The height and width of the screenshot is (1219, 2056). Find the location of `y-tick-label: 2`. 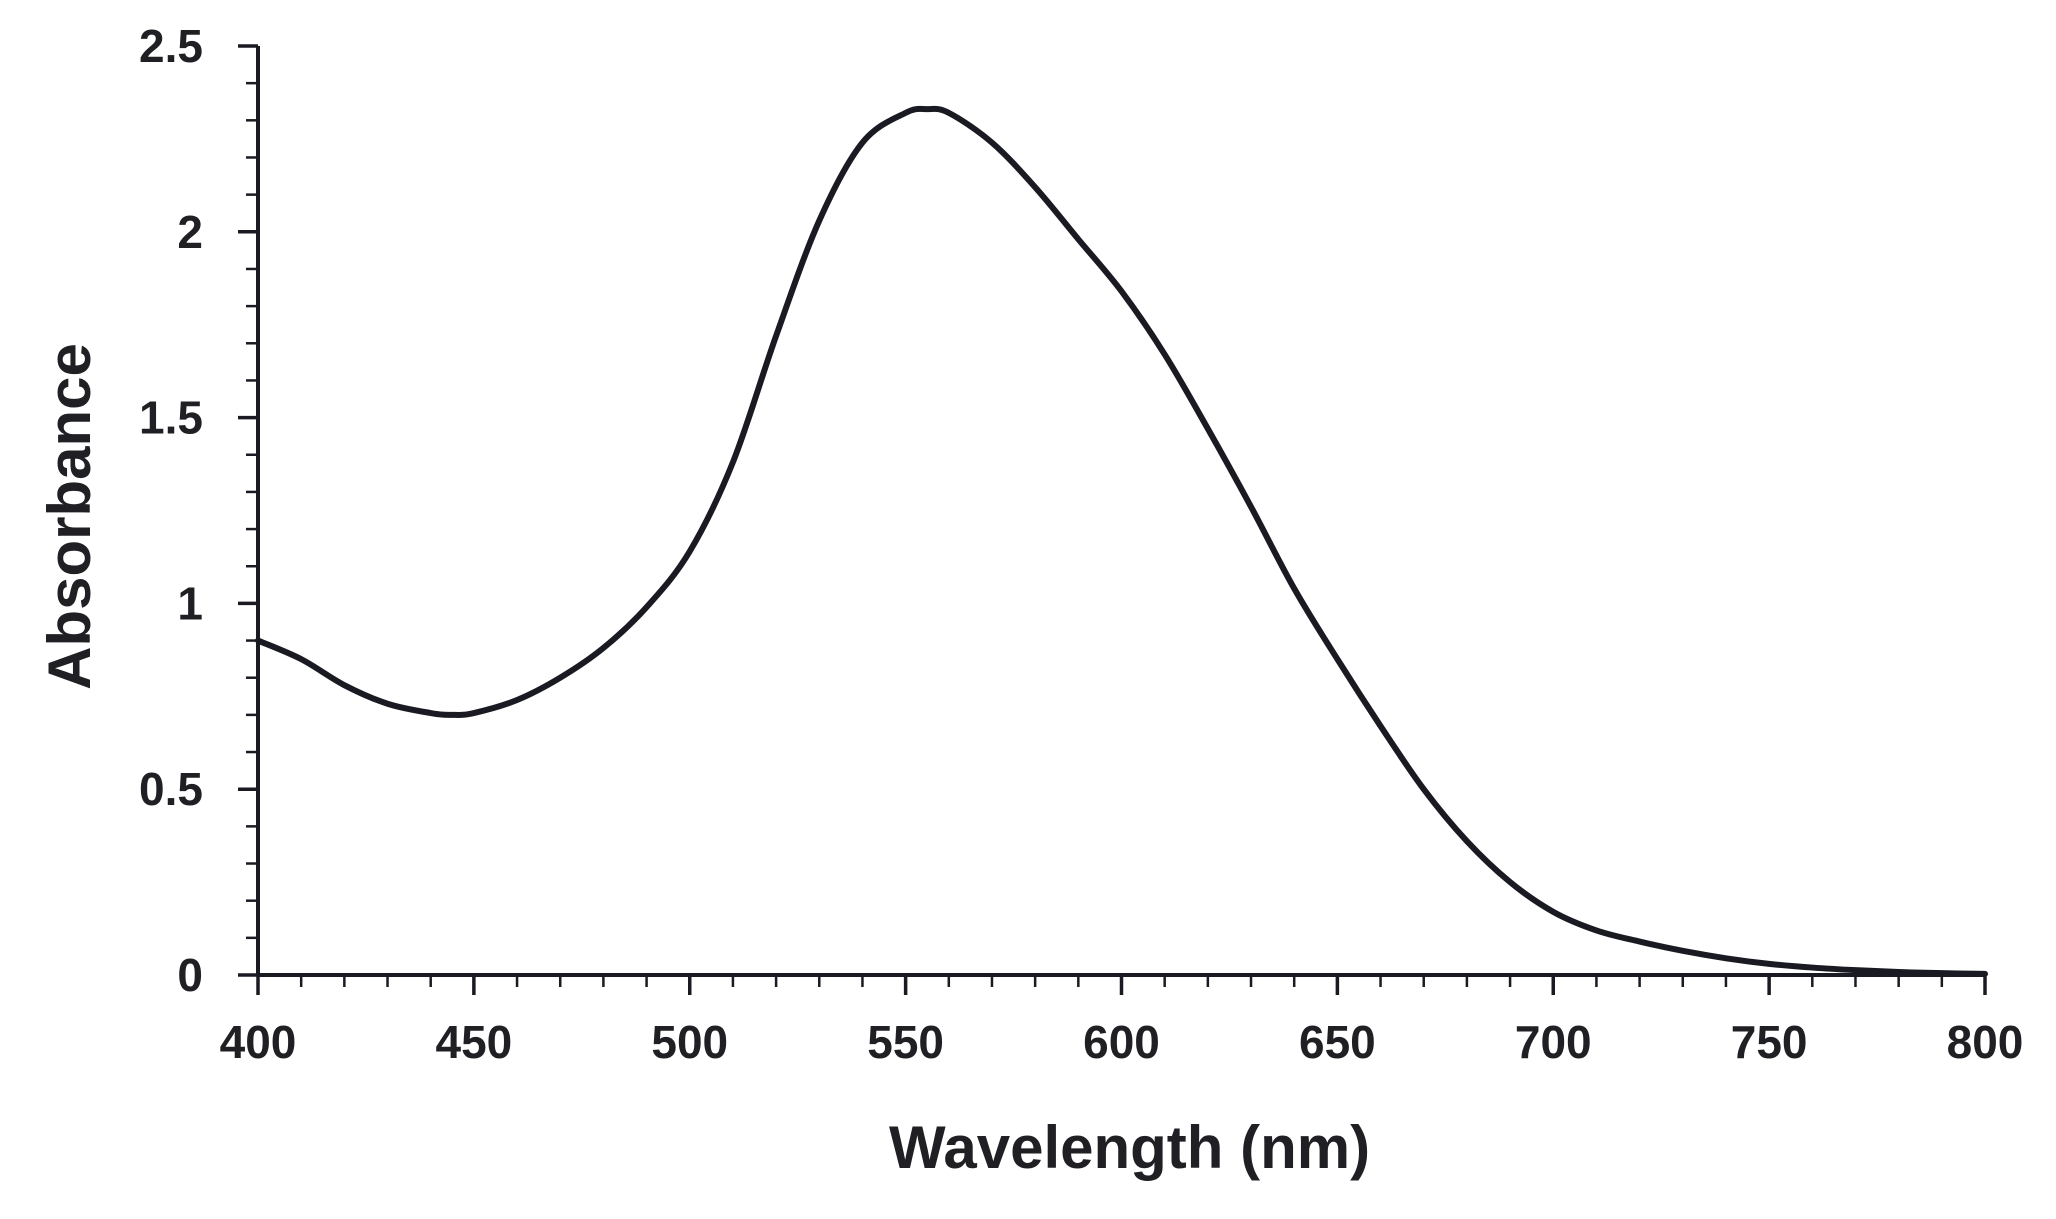

y-tick-label: 2 is located at coordinates (190, 232).